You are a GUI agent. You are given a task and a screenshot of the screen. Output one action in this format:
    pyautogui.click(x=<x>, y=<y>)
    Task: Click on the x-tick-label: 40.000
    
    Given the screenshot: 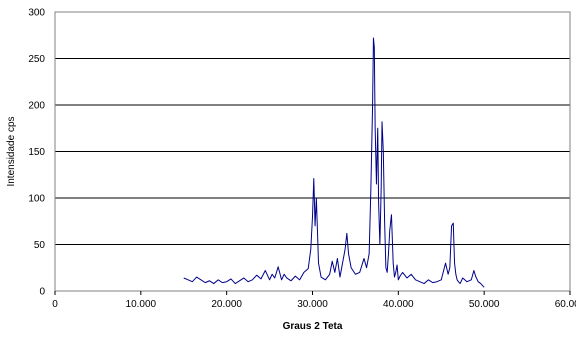 What is the action you would take?
    pyautogui.click(x=398, y=304)
    